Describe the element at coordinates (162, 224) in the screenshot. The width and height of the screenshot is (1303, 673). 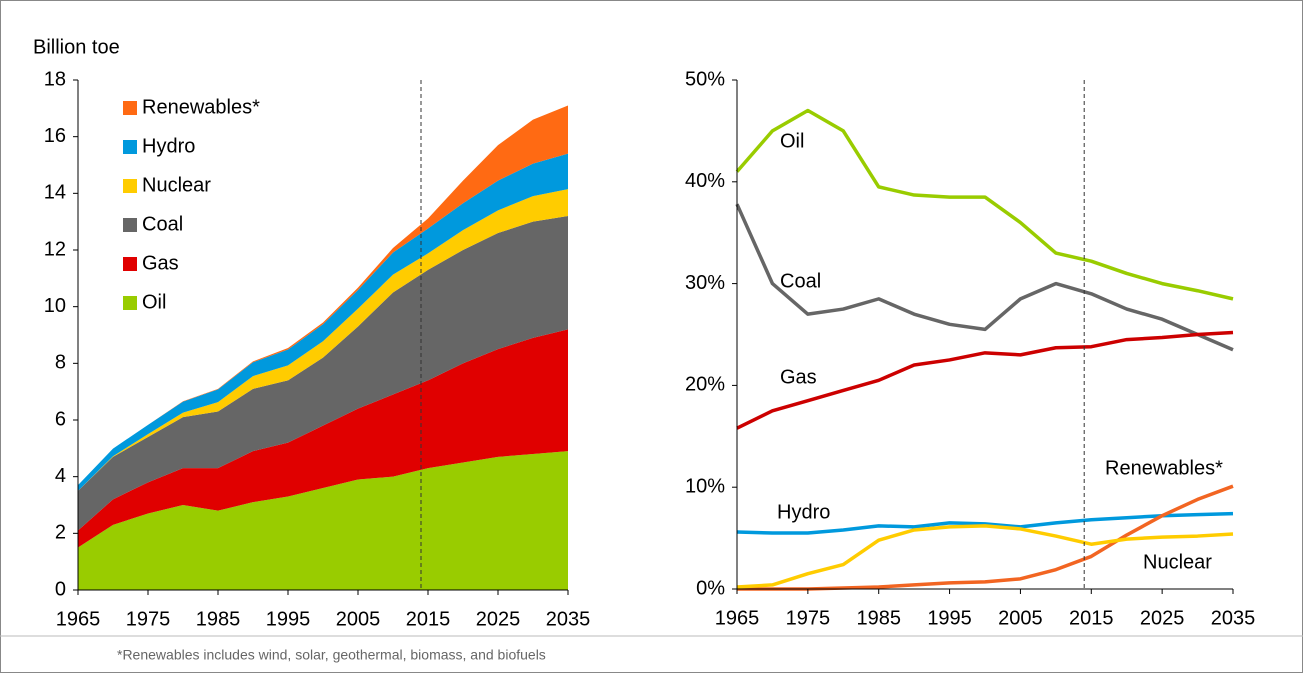
I see `legend-label: Coal` at that location.